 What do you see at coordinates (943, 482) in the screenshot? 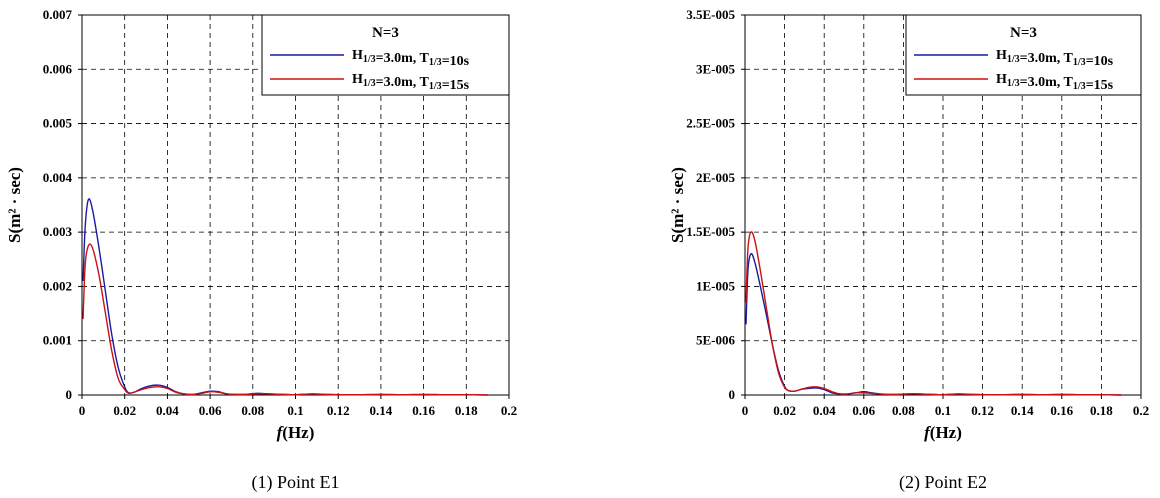
I see `panel-caption: (2) Point E2` at bounding box center [943, 482].